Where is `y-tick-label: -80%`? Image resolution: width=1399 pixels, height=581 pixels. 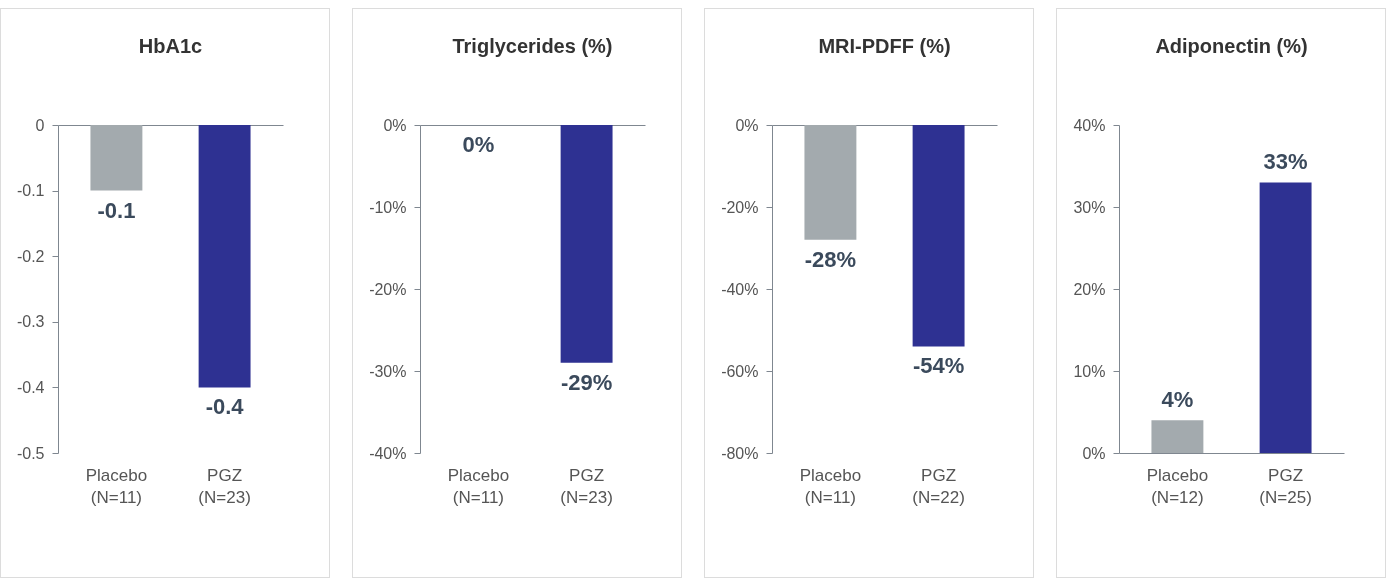
y-tick-label: -80% is located at coordinates (740, 453).